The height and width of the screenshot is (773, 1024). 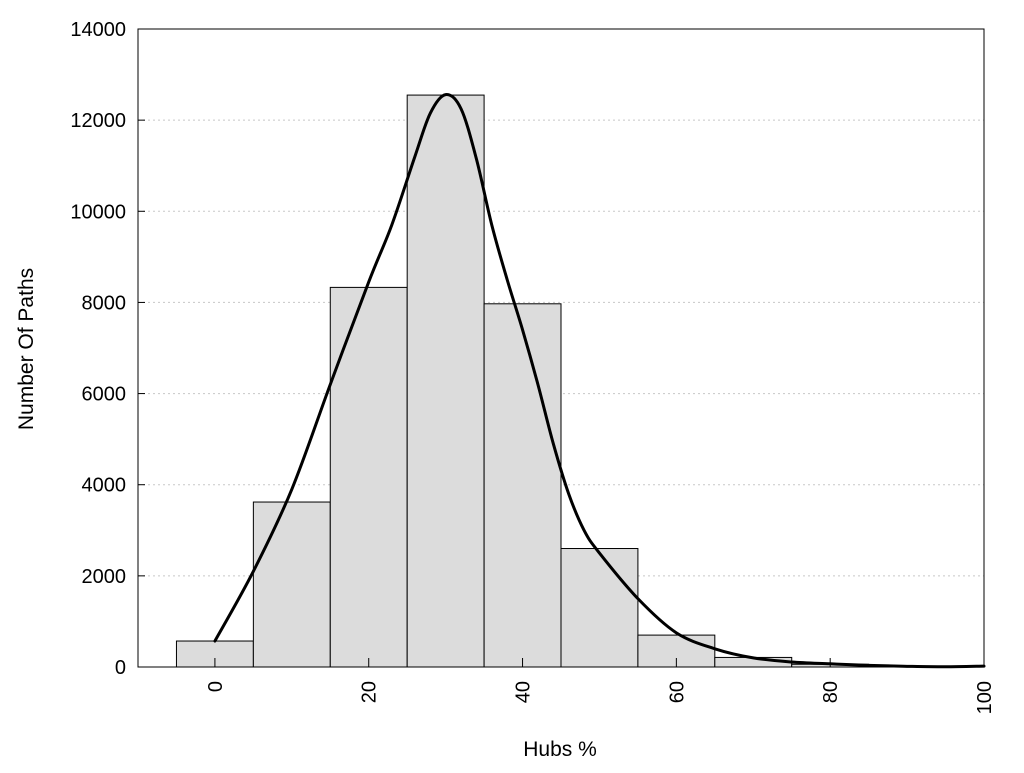 What do you see at coordinates (524, 692) in the screenshot?
I see `x-tick-label-40: 40` at bounding box center [524, 692].